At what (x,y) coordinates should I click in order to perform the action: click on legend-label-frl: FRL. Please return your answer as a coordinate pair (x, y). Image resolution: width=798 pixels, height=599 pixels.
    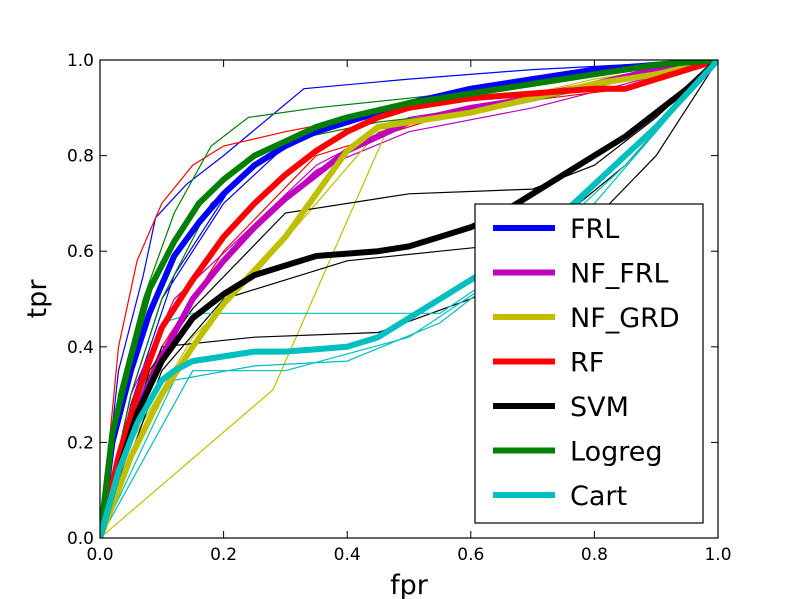
    Looking at the image, I should click on (594, 229).